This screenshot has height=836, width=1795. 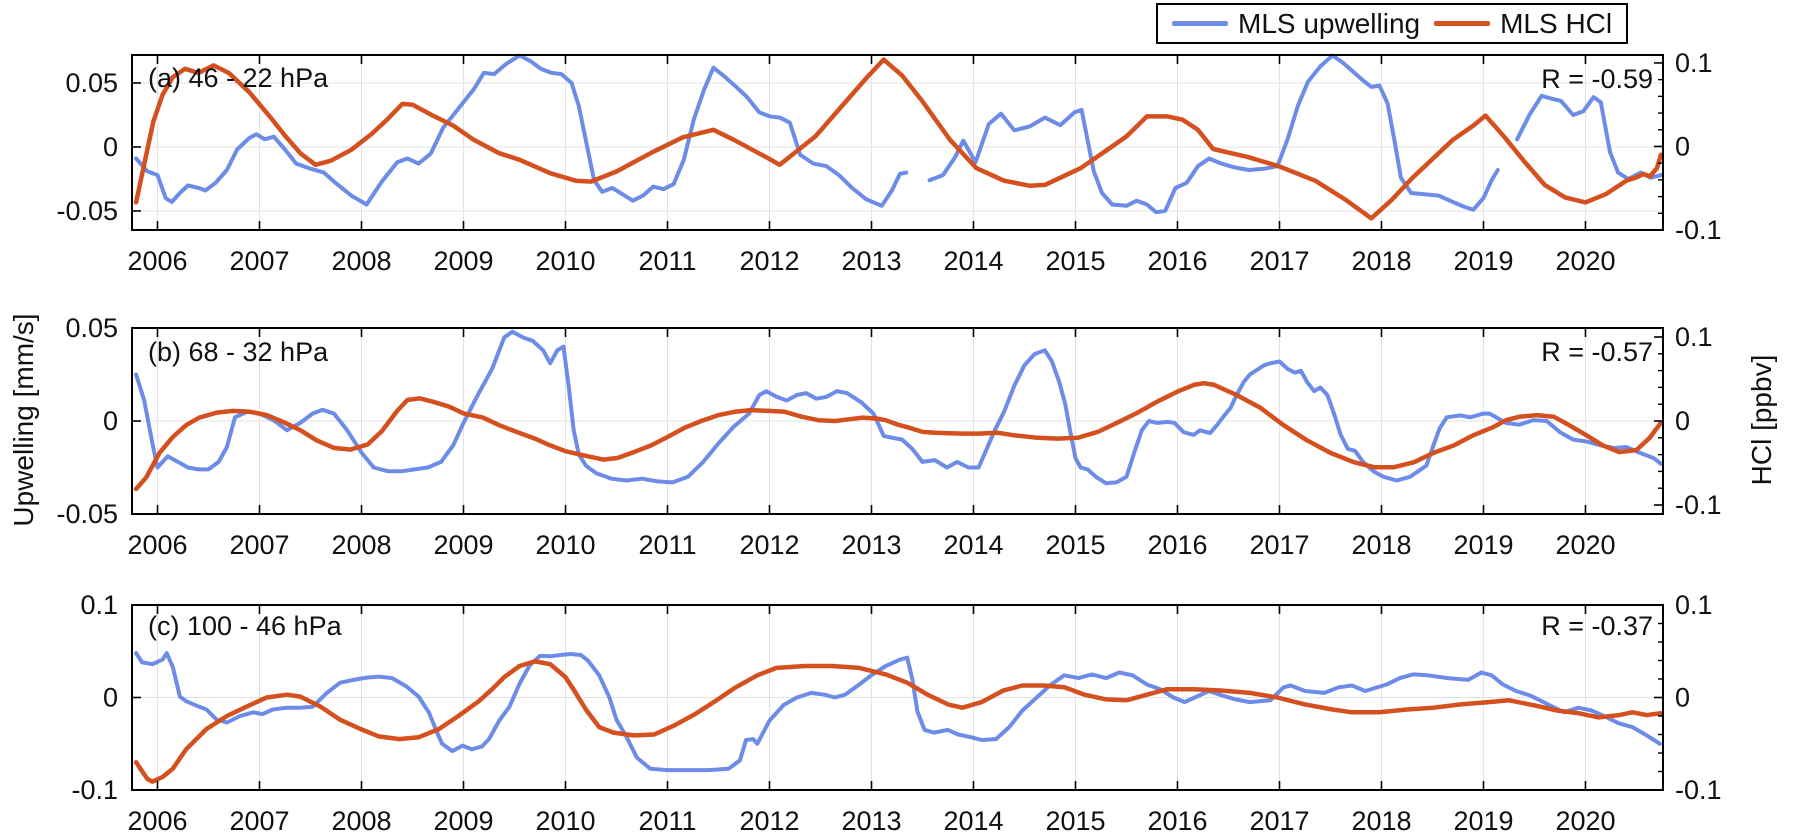 I want to click on legend-item-upwelling: MLS upwelling, so click(x=1296, y=24).